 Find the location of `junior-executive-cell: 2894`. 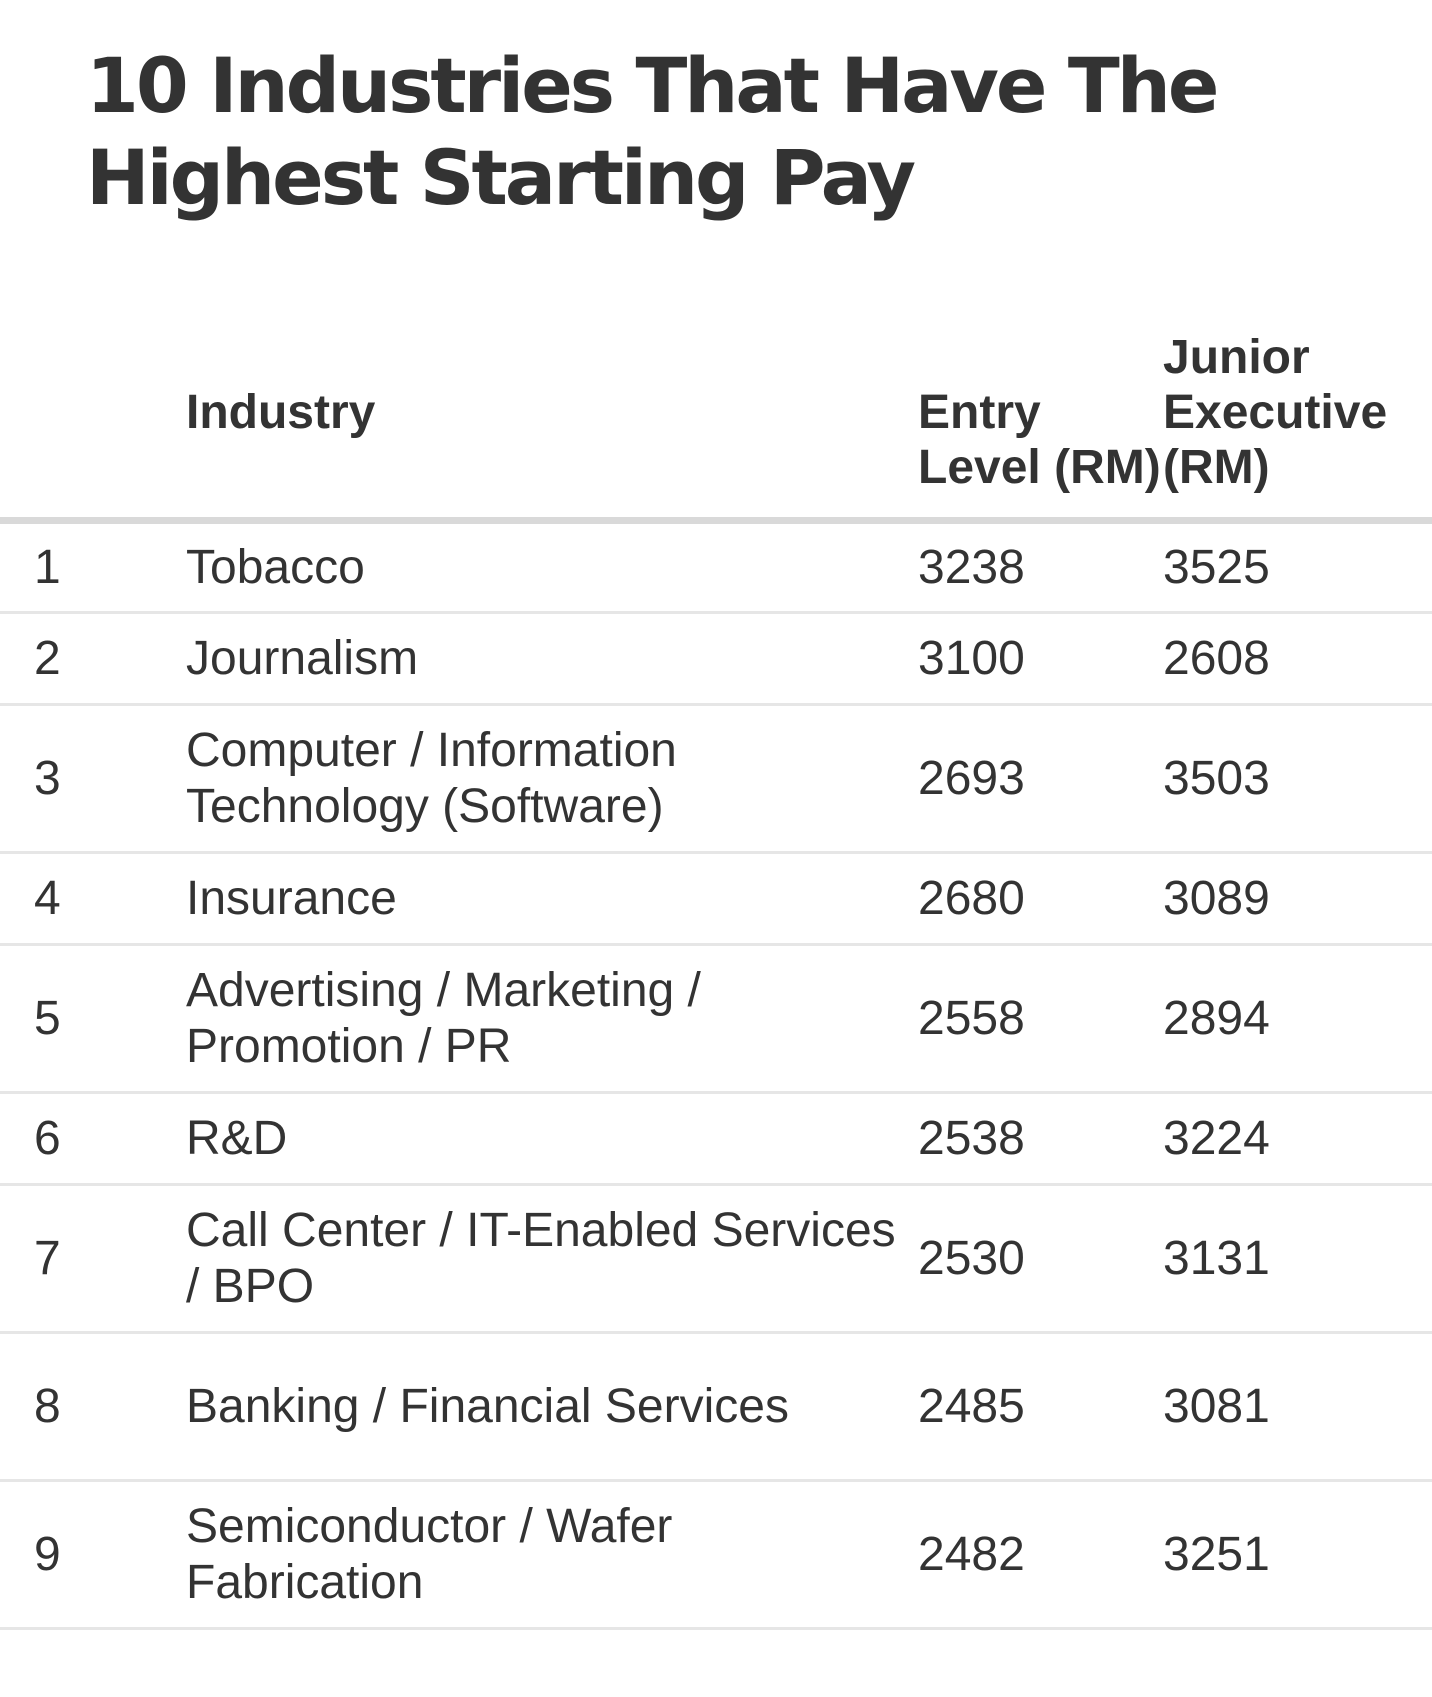

junior-executive-cell: 2894 is located at coordinates (1297, 1019).